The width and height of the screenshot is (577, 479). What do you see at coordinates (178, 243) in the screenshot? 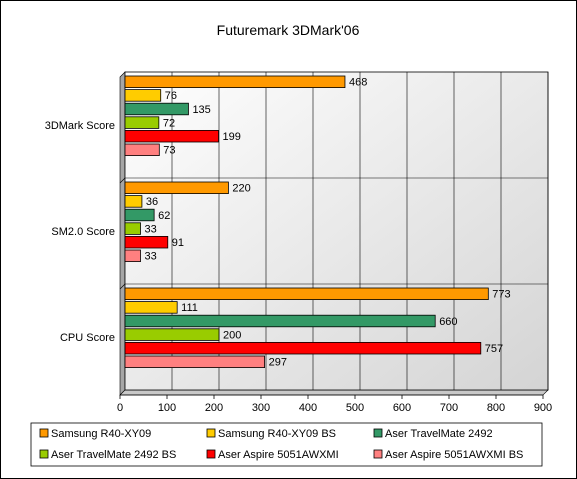
I see `value-label: 91` at bounding box center [178, 243].